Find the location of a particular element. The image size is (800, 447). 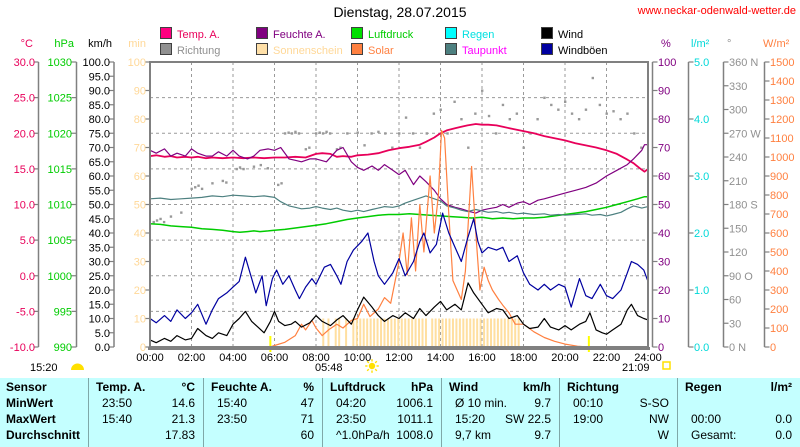

stat-value: 14.6 is located at coordinates (183, 403).